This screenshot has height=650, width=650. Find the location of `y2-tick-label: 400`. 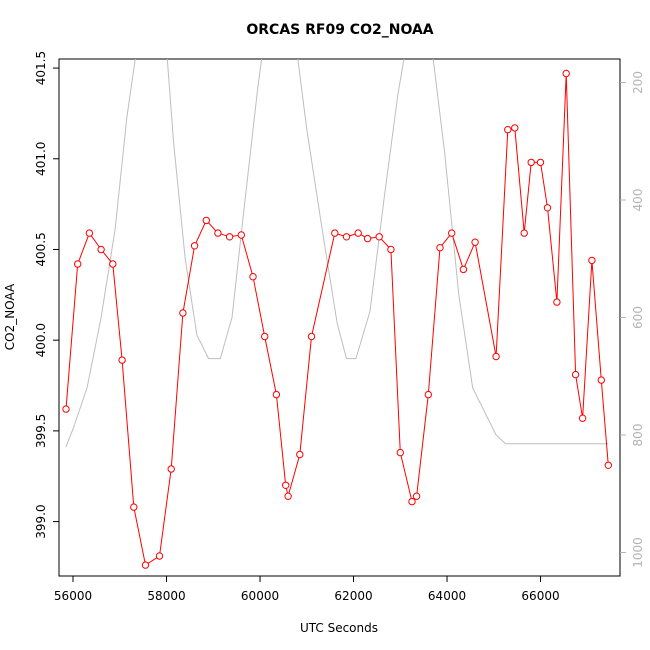

y2-tick-label: 400 is located at coordinates (638, 200).